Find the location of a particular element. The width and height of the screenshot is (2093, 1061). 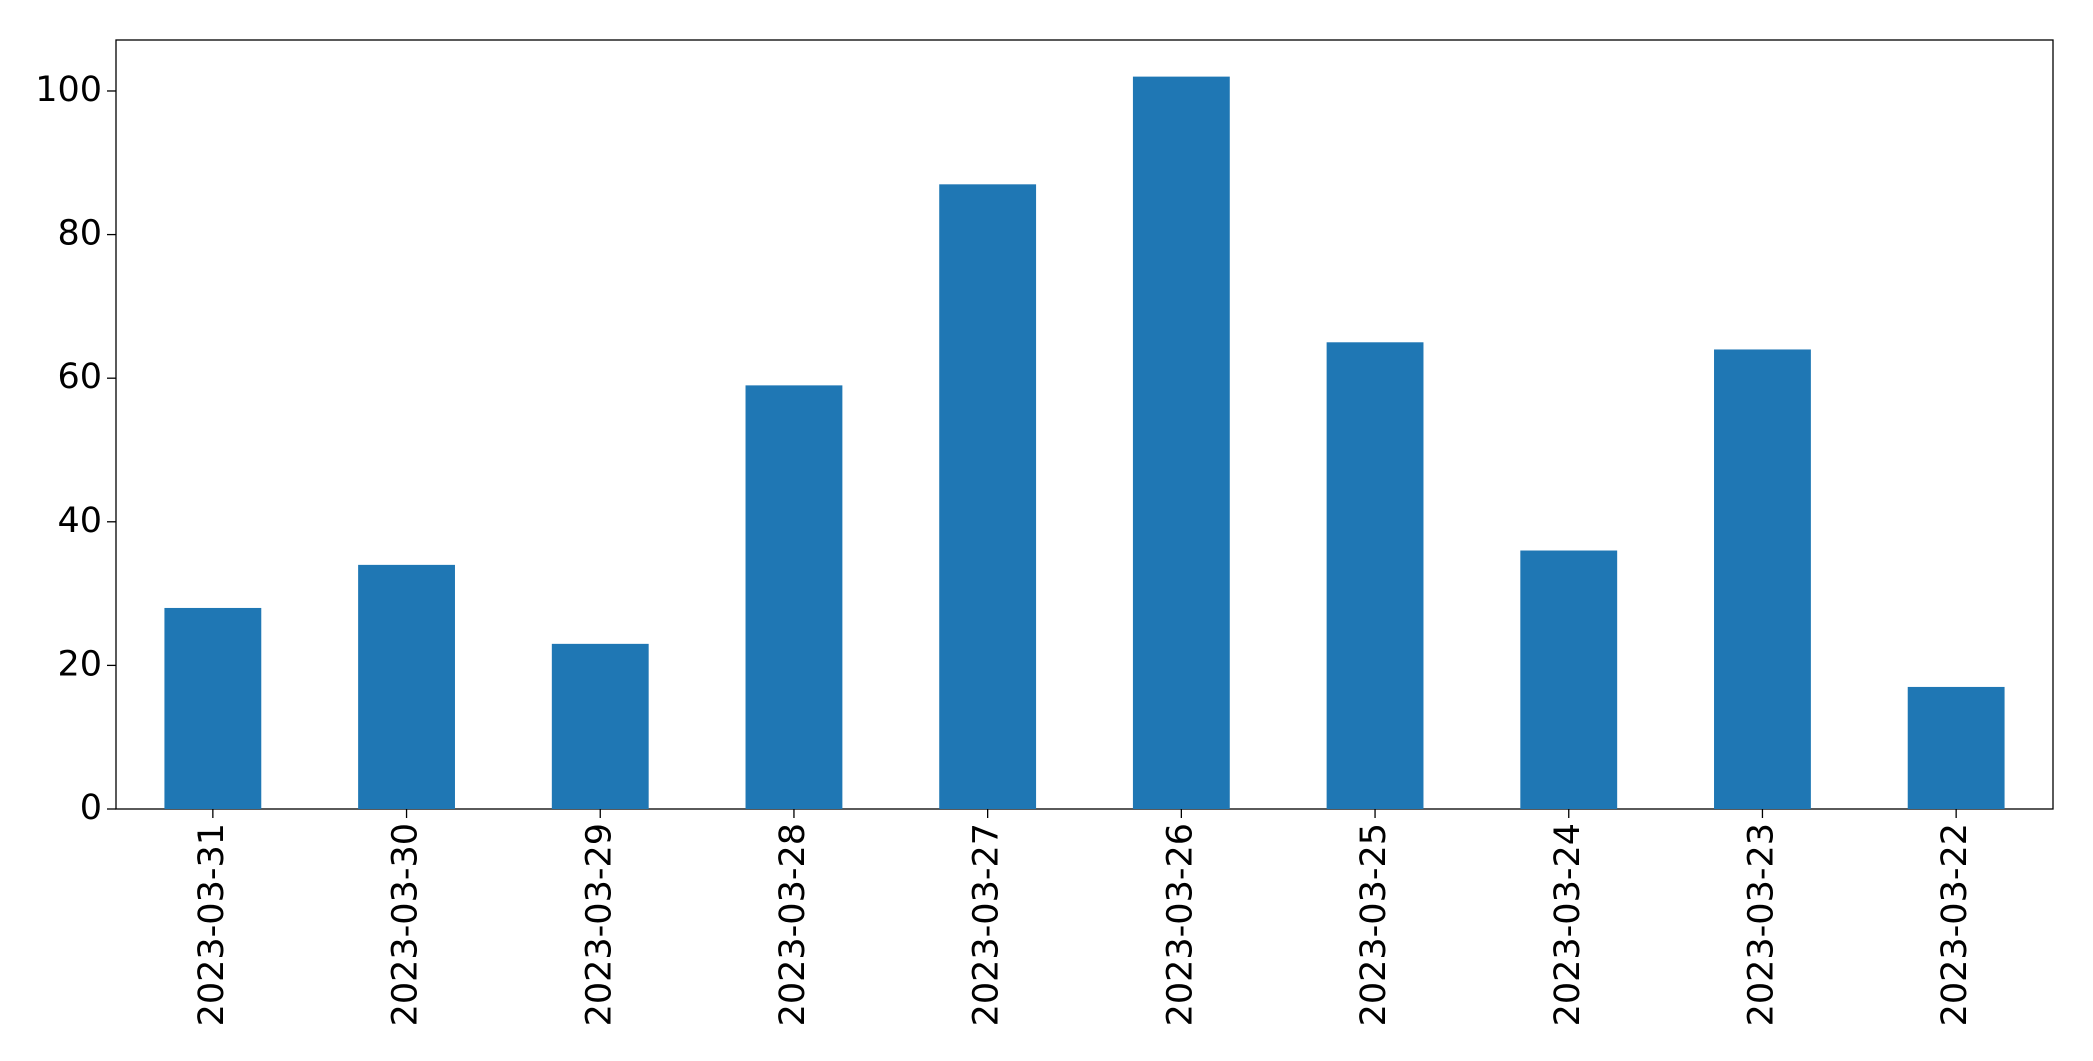

x-tick-label: 2023-03-22 is located at coordinates (1955, 924).